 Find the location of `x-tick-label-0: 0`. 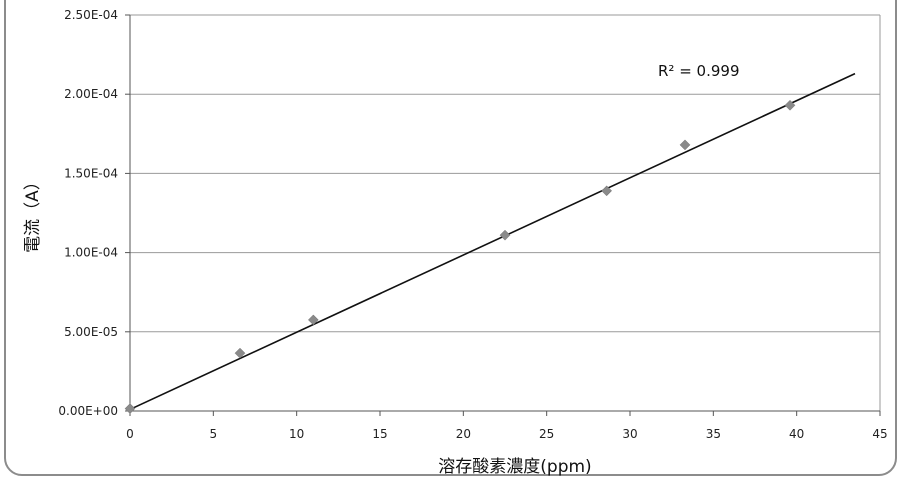

x-tick-label-0: 0 is located at coordinates (130, 434).